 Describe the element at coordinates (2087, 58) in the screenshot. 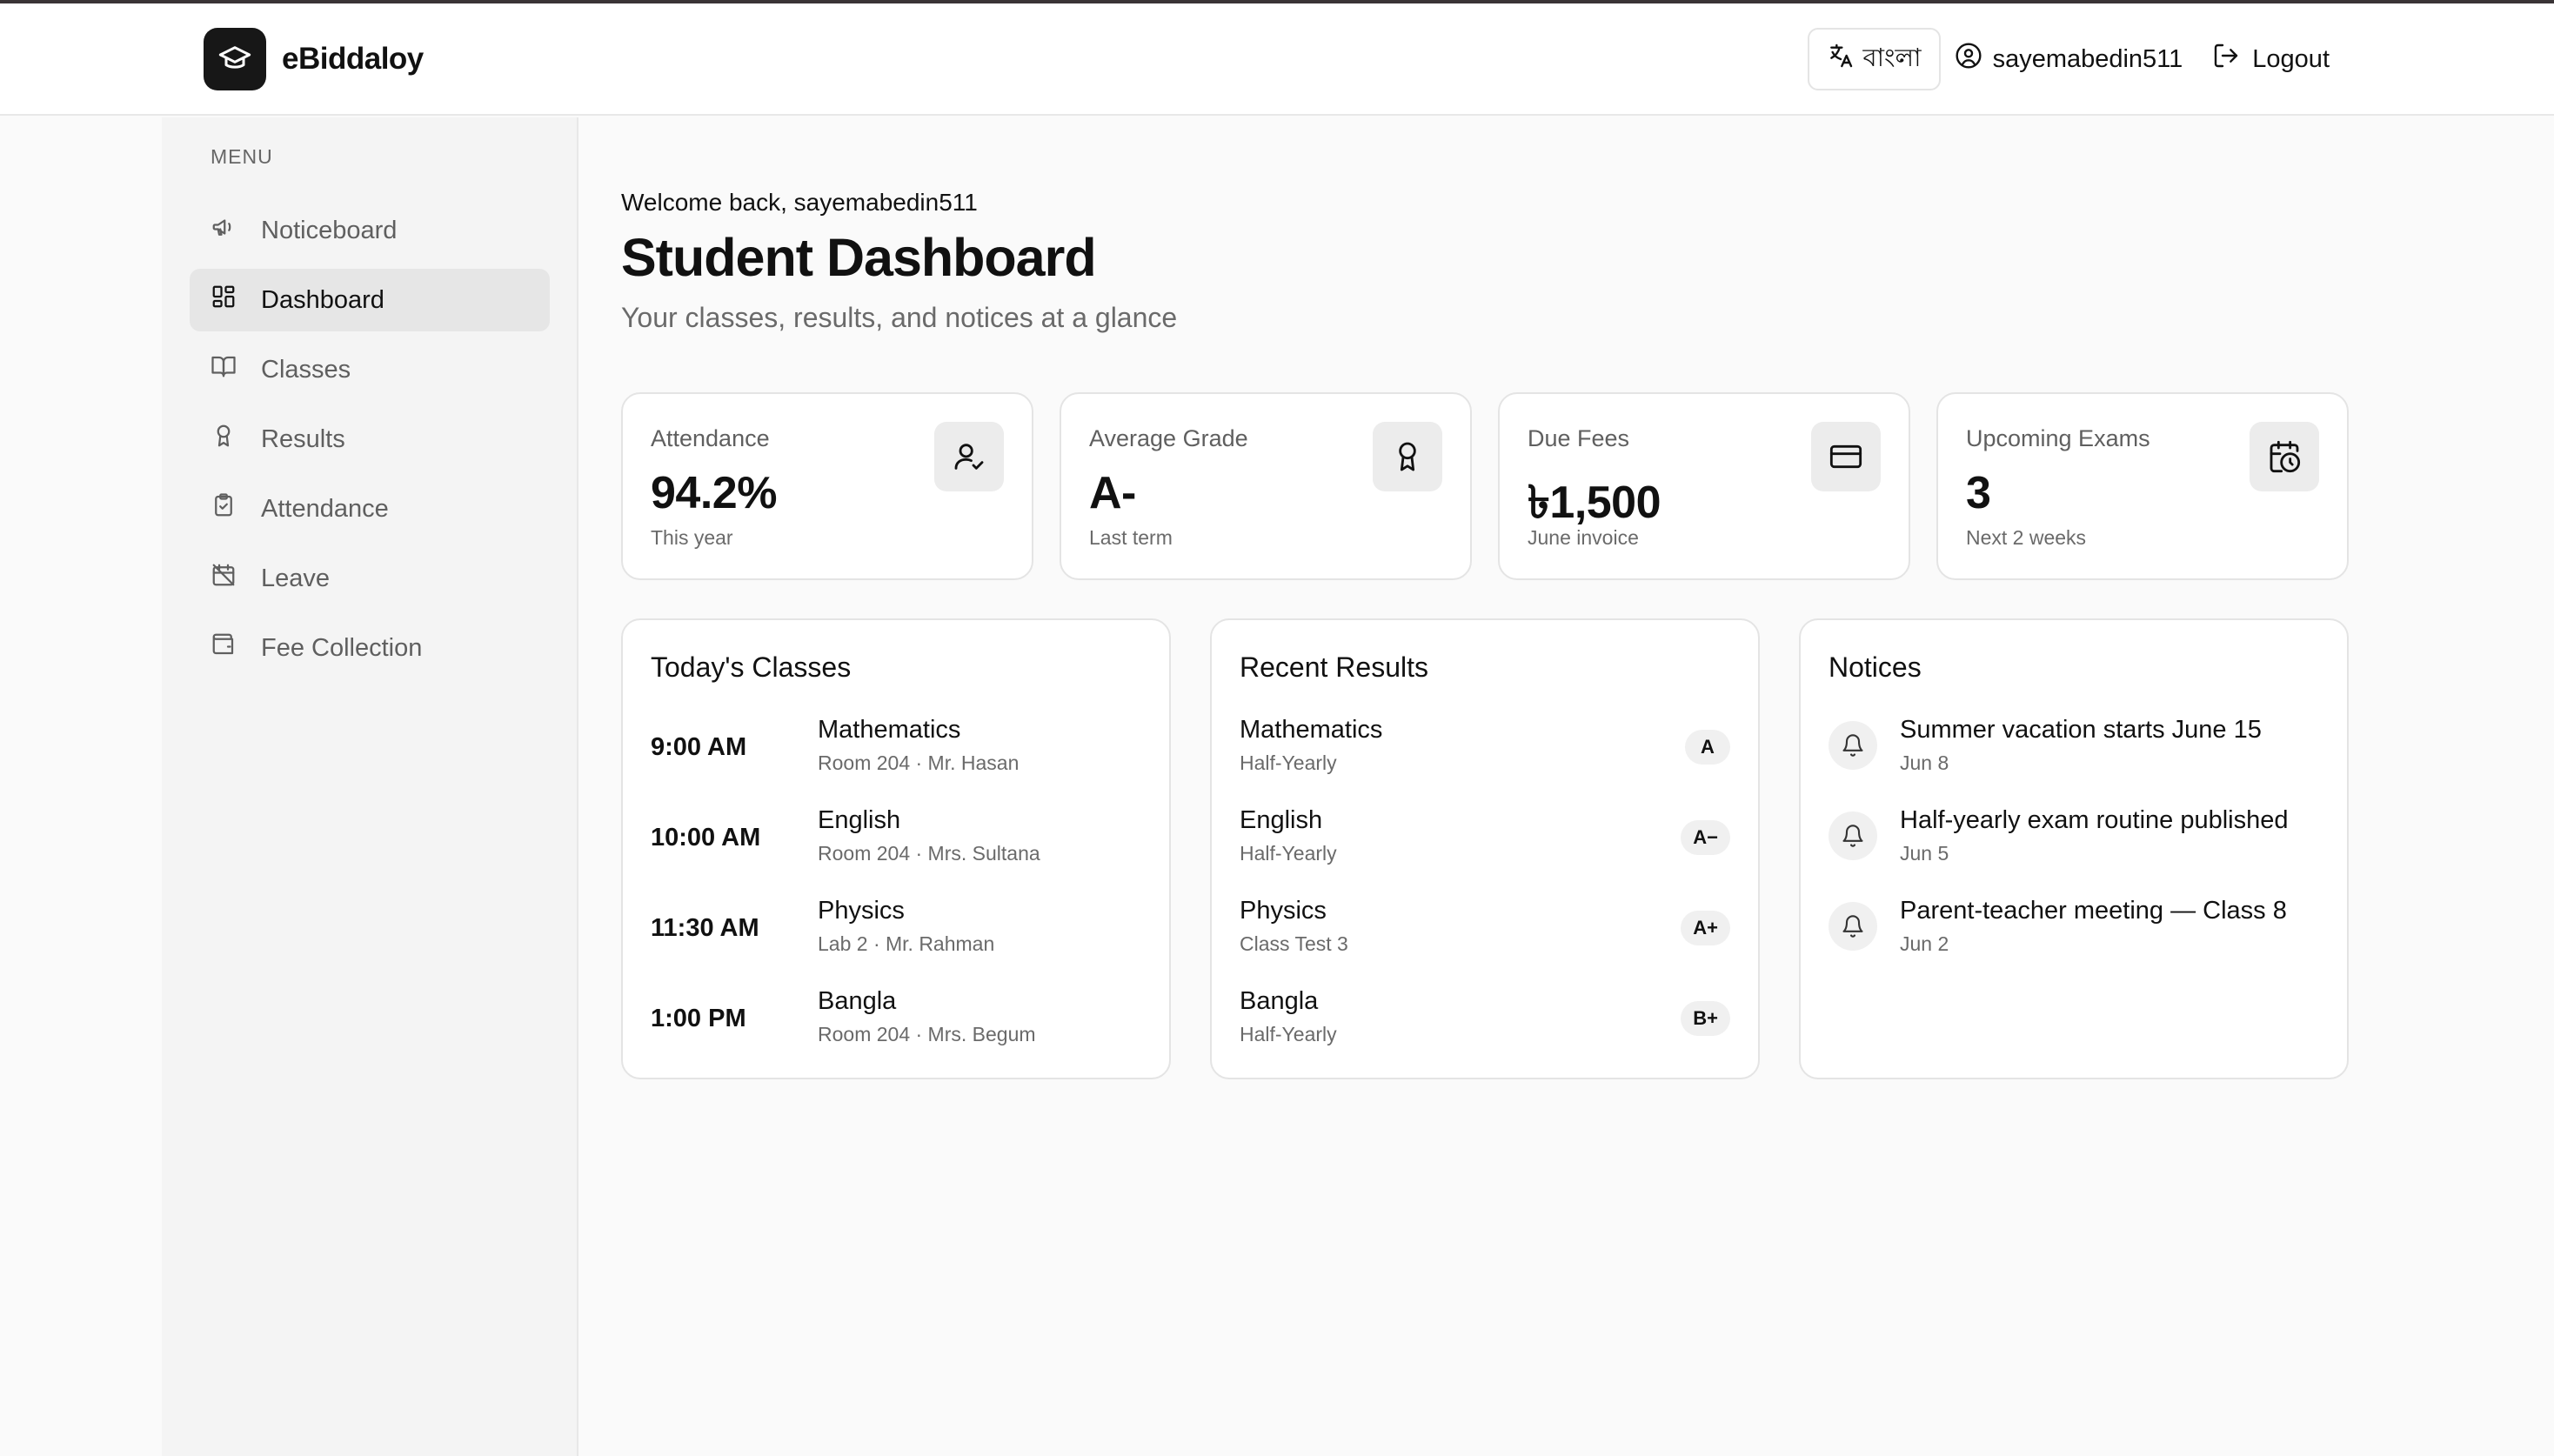

I see `username: sayemabedin511` at that location.